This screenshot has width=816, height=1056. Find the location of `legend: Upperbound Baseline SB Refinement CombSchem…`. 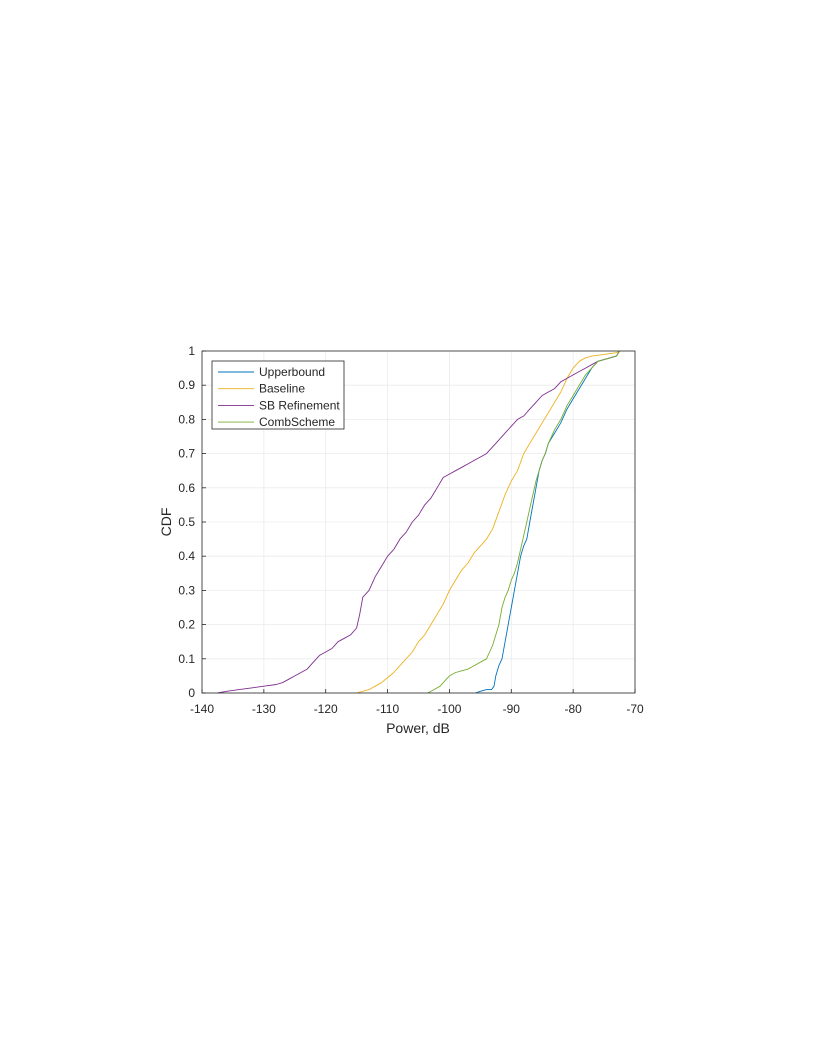

legend: Upperbound Baseline SB Refinement CombSchem… is located at coordinates (278, 395).